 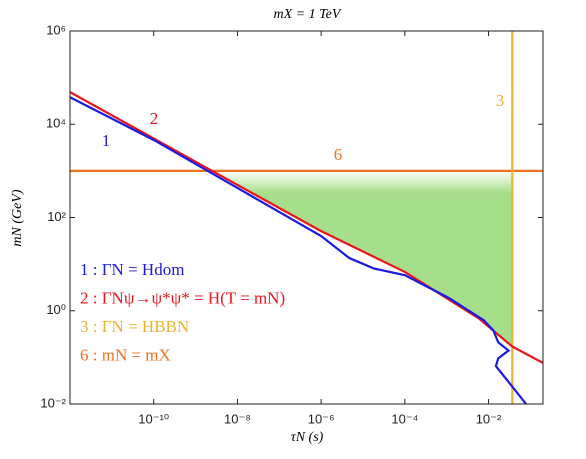 What do you see at coordinates (56, 29) in the screenshot?
I see `y-tick-label: 10⁶` at bounding box center [56, 29].